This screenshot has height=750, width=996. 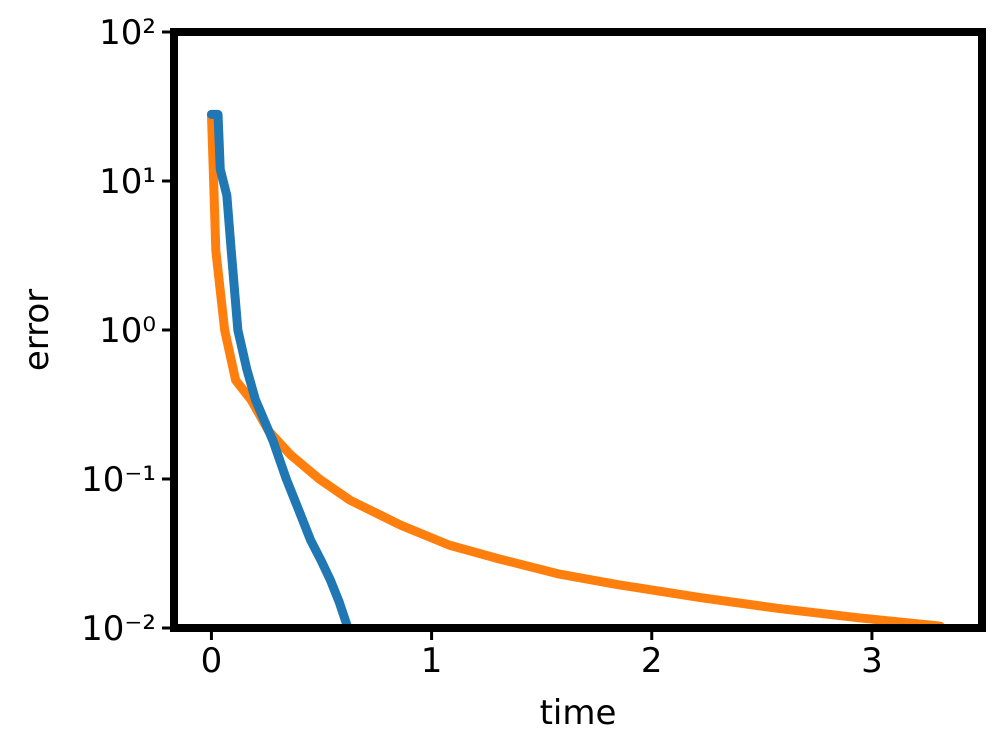 I want to click on x-tick-label: 1, so click(x=432, y=661).